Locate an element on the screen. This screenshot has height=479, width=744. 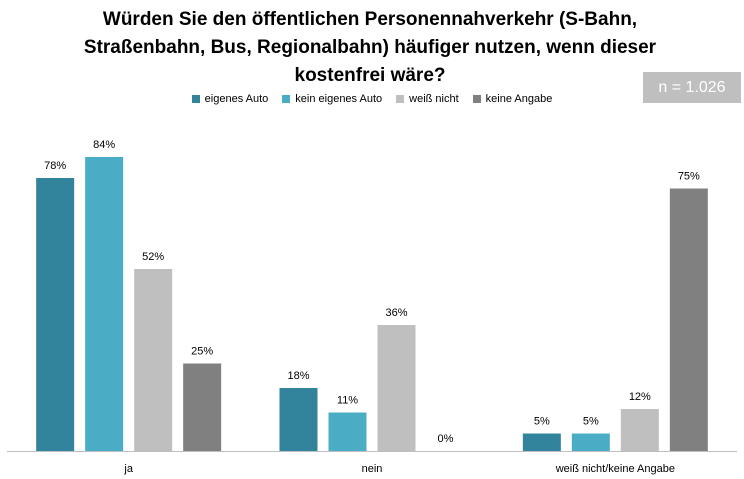
data-label: 75% is located at coordinates (689, 177).